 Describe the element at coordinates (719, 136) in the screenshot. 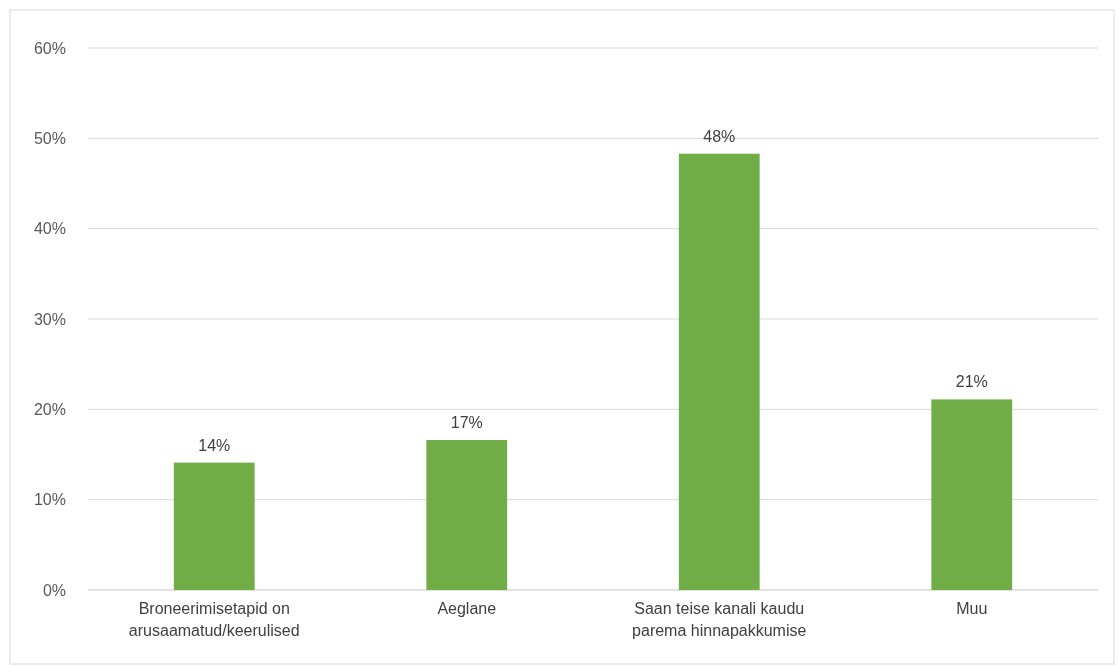

I see `data-label: 48%` at that location.